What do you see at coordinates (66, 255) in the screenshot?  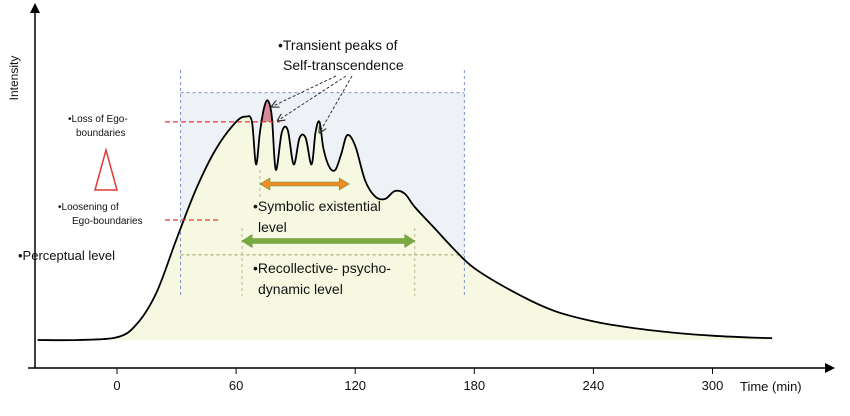 I see `perceptual-level-label: •Perceptual level` at bounding box center [66, 255].